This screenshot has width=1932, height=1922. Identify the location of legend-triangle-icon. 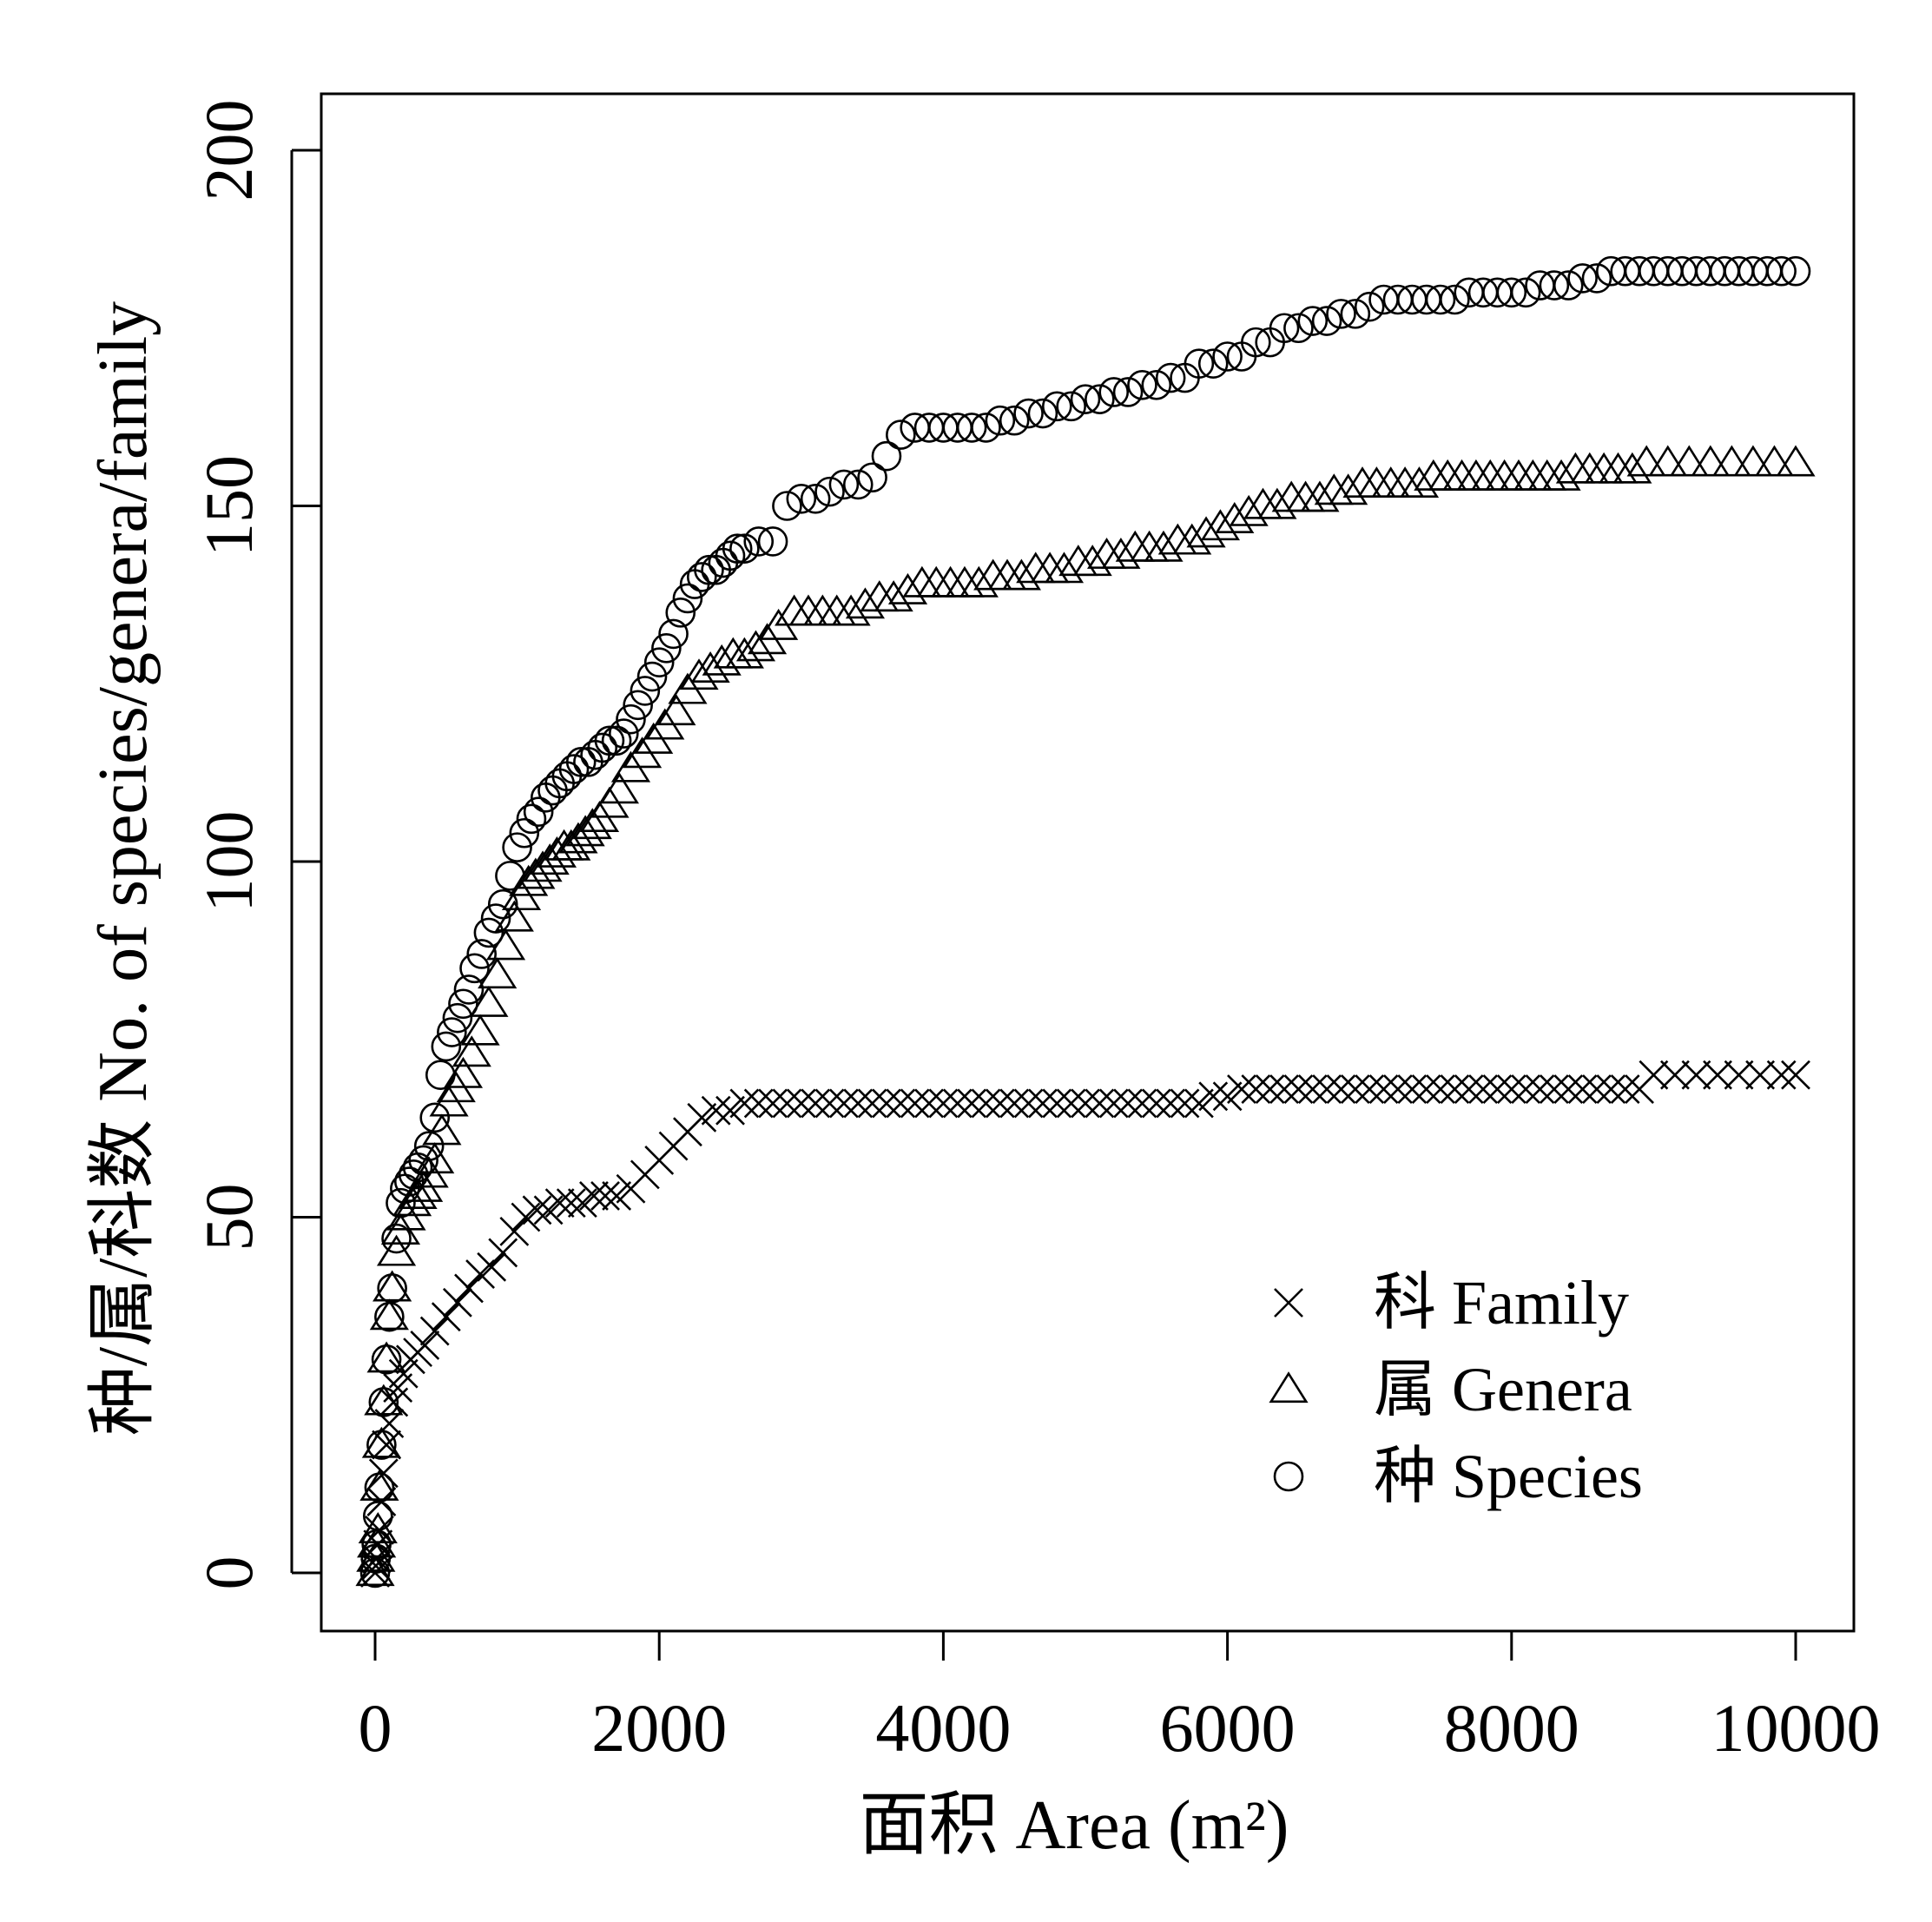
(1289, 1387).